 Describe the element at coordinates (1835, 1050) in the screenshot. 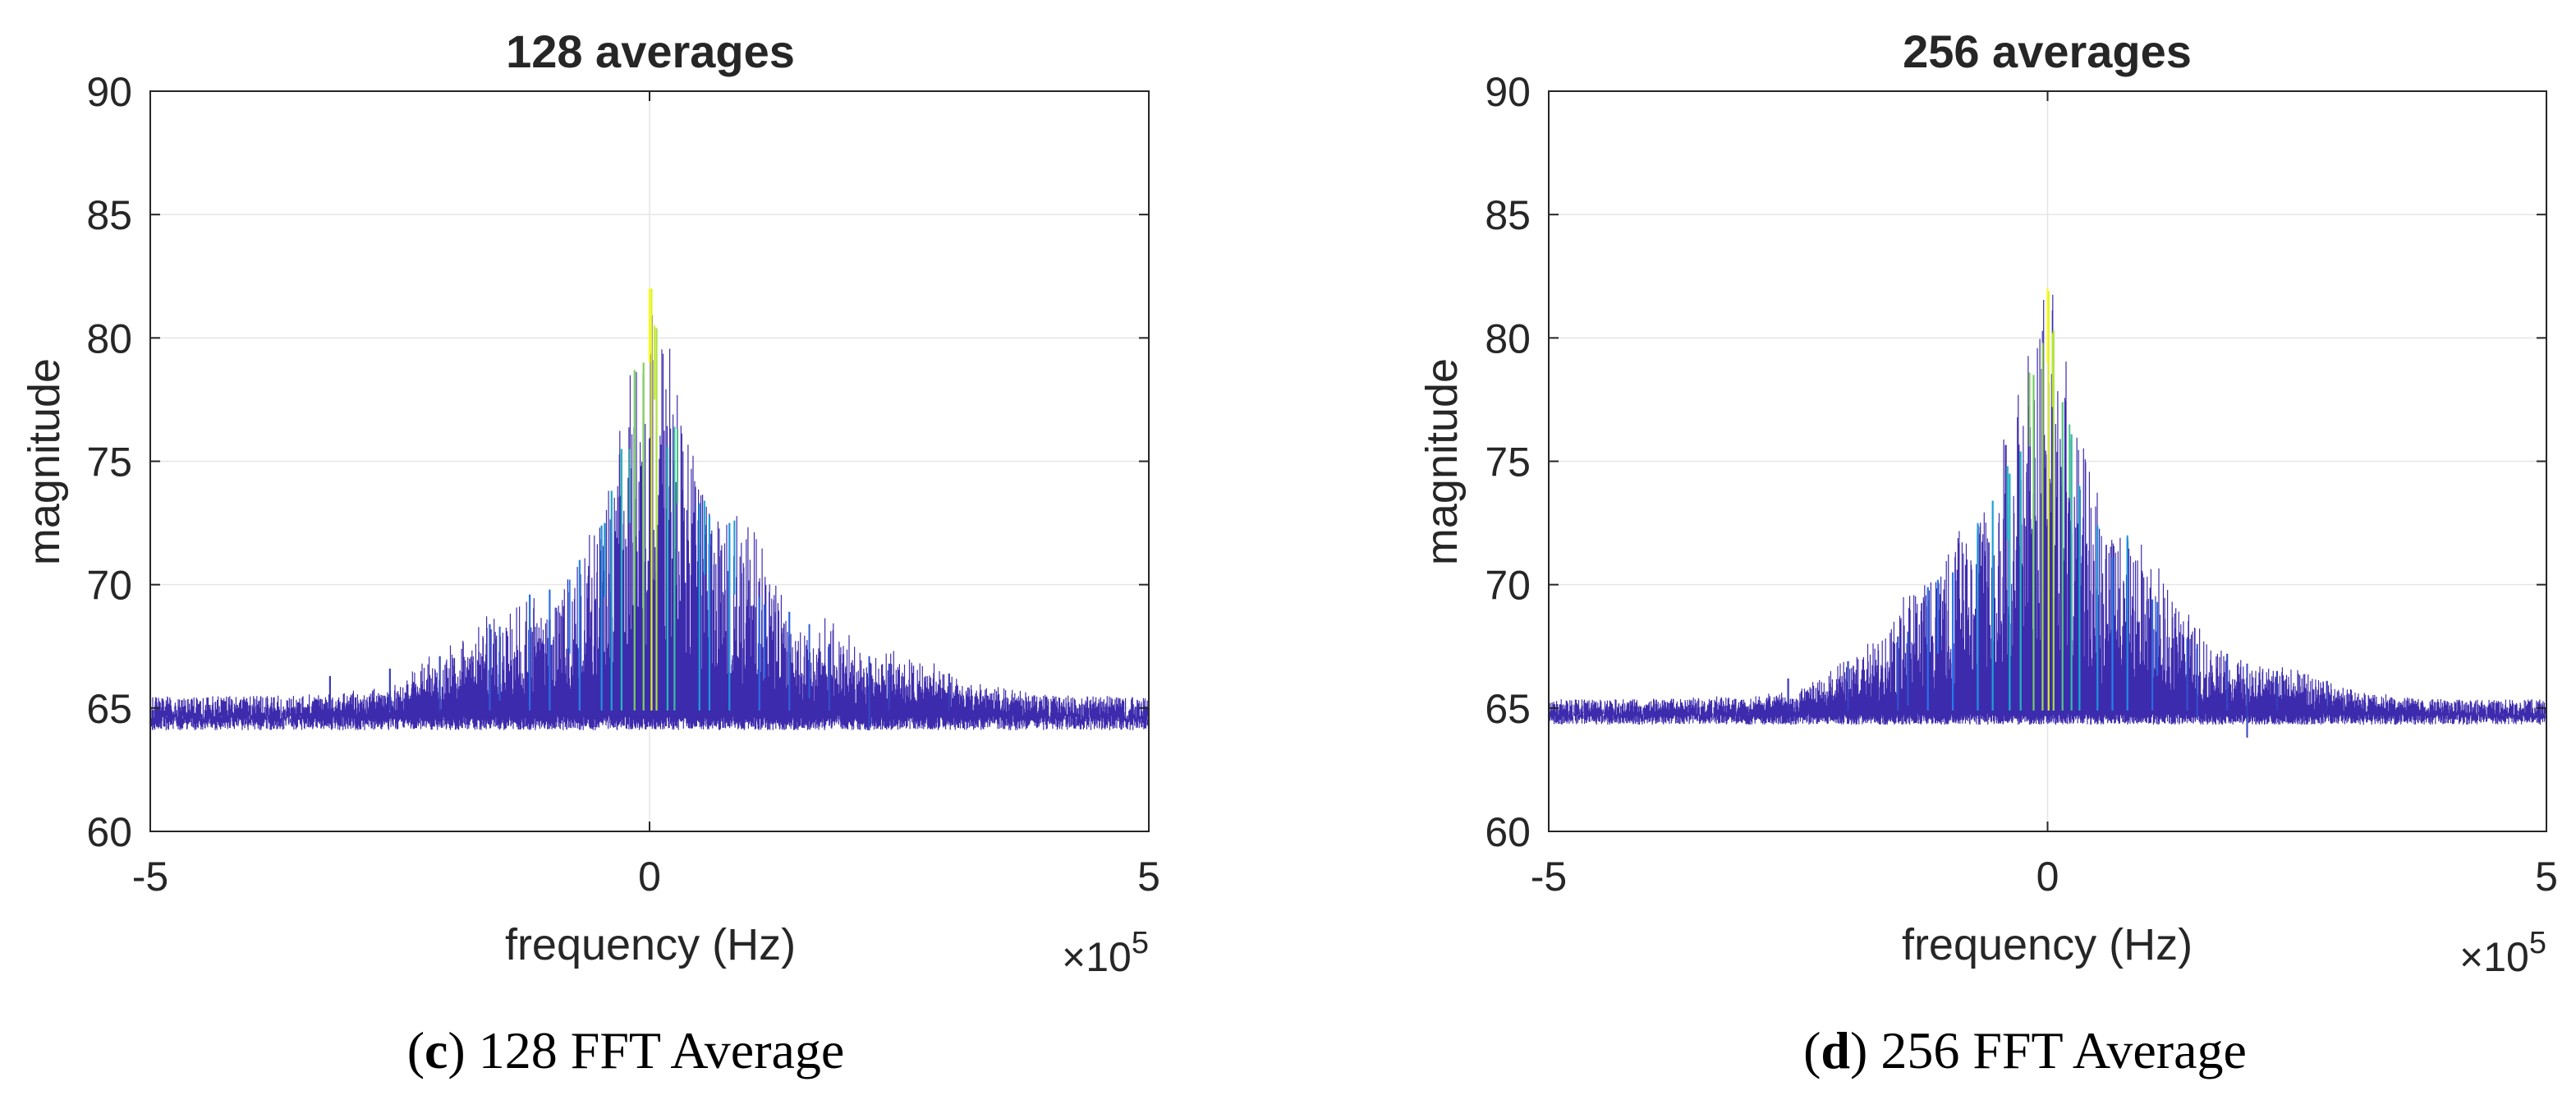

I see `caption-panel-letter: d` at that location.